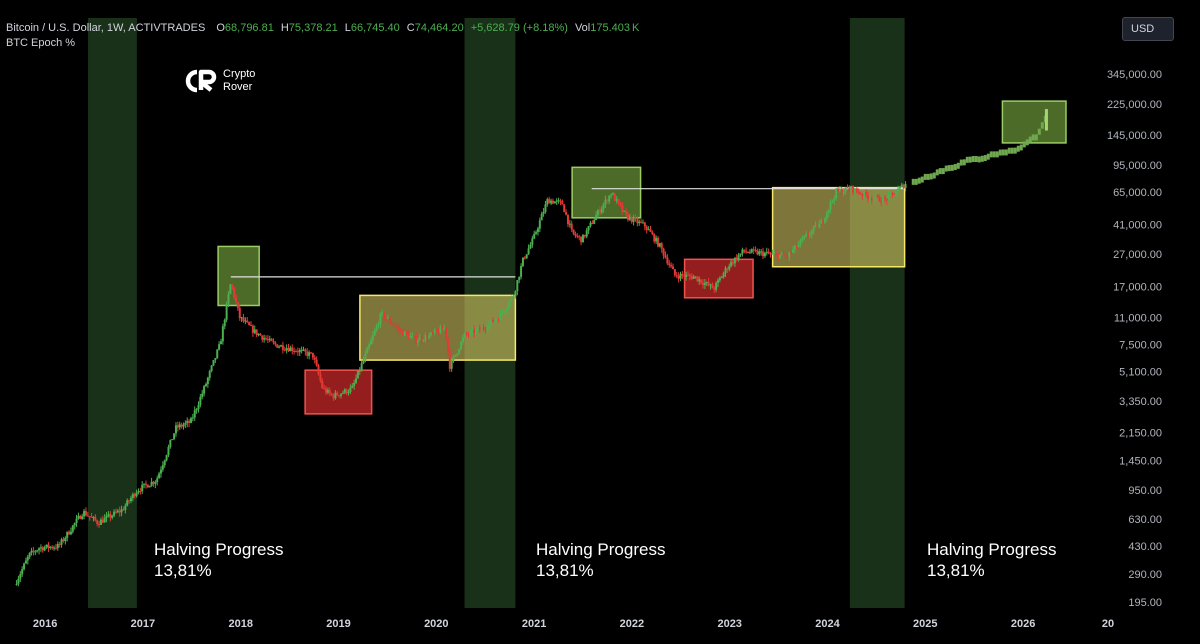 This screenshot has height=644, width=1200. What do you see at coordinates (41, 43) in the screenshot?
I see `indicator-label: BTC Epoch %` at bounding box center [41, 43].